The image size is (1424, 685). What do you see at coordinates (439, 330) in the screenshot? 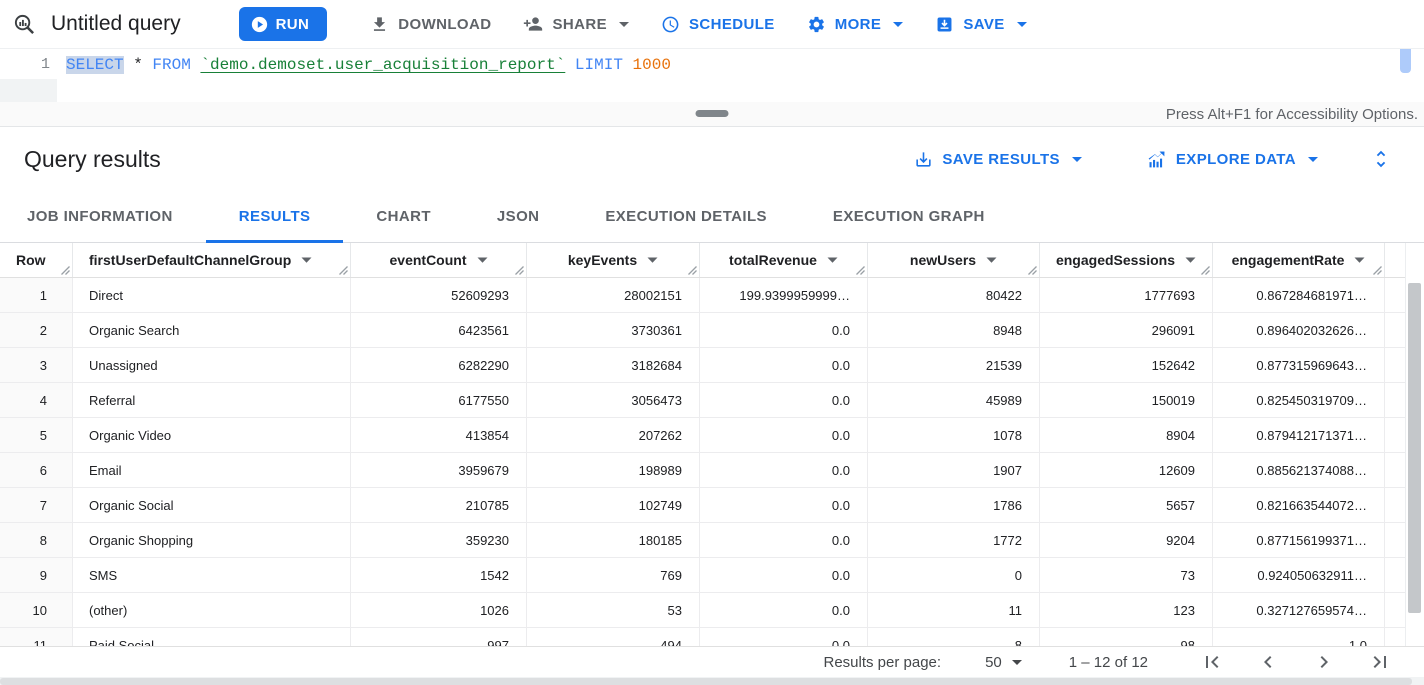
I see `cell: 6423561` at bounding box center [439, 330].